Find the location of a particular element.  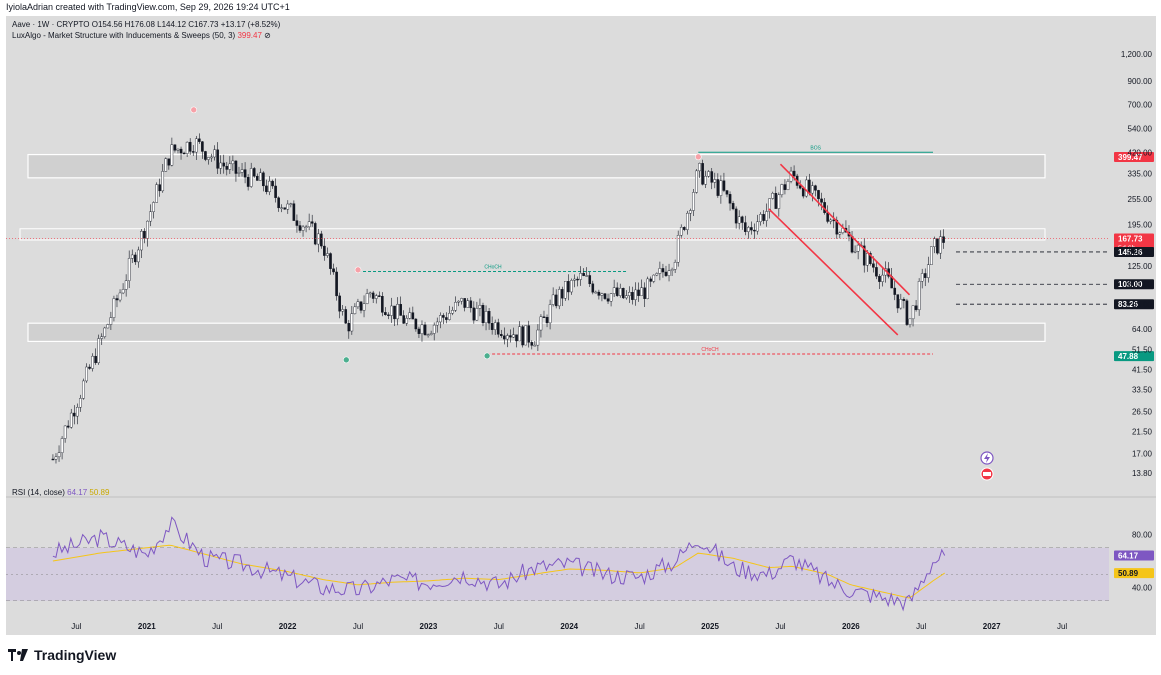

eye-slash-icon: ⊘ is located at coordinates (267, 35).